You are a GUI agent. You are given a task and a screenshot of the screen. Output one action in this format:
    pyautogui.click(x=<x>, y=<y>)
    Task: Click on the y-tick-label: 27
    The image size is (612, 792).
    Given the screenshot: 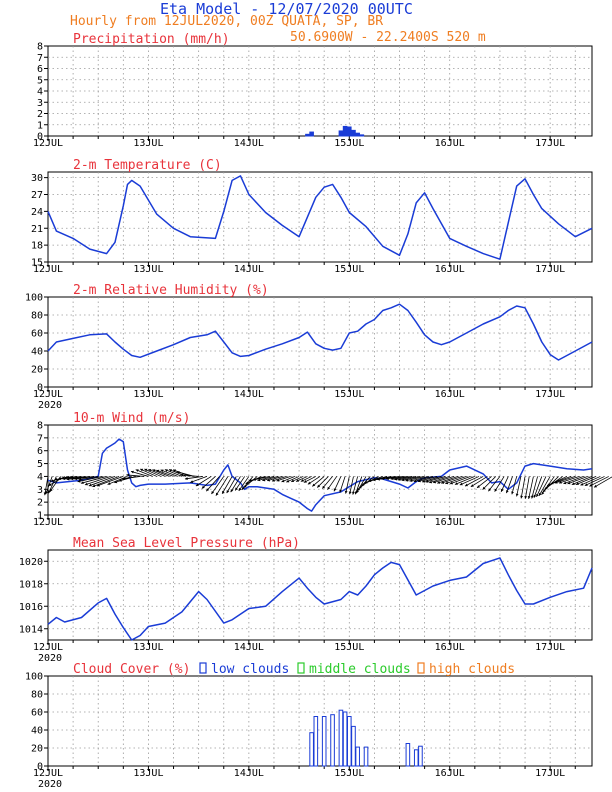 What is the action you would take?
    pyautogui.click(x=37, y=195)
    